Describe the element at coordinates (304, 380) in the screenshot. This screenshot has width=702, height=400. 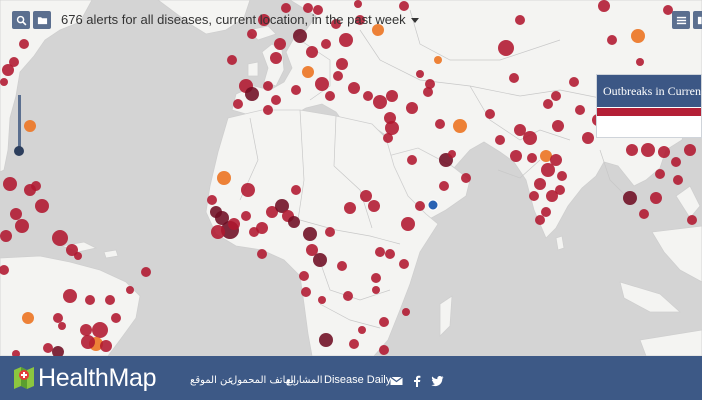
I see `footer-link-projects: المشاريع` at that location.